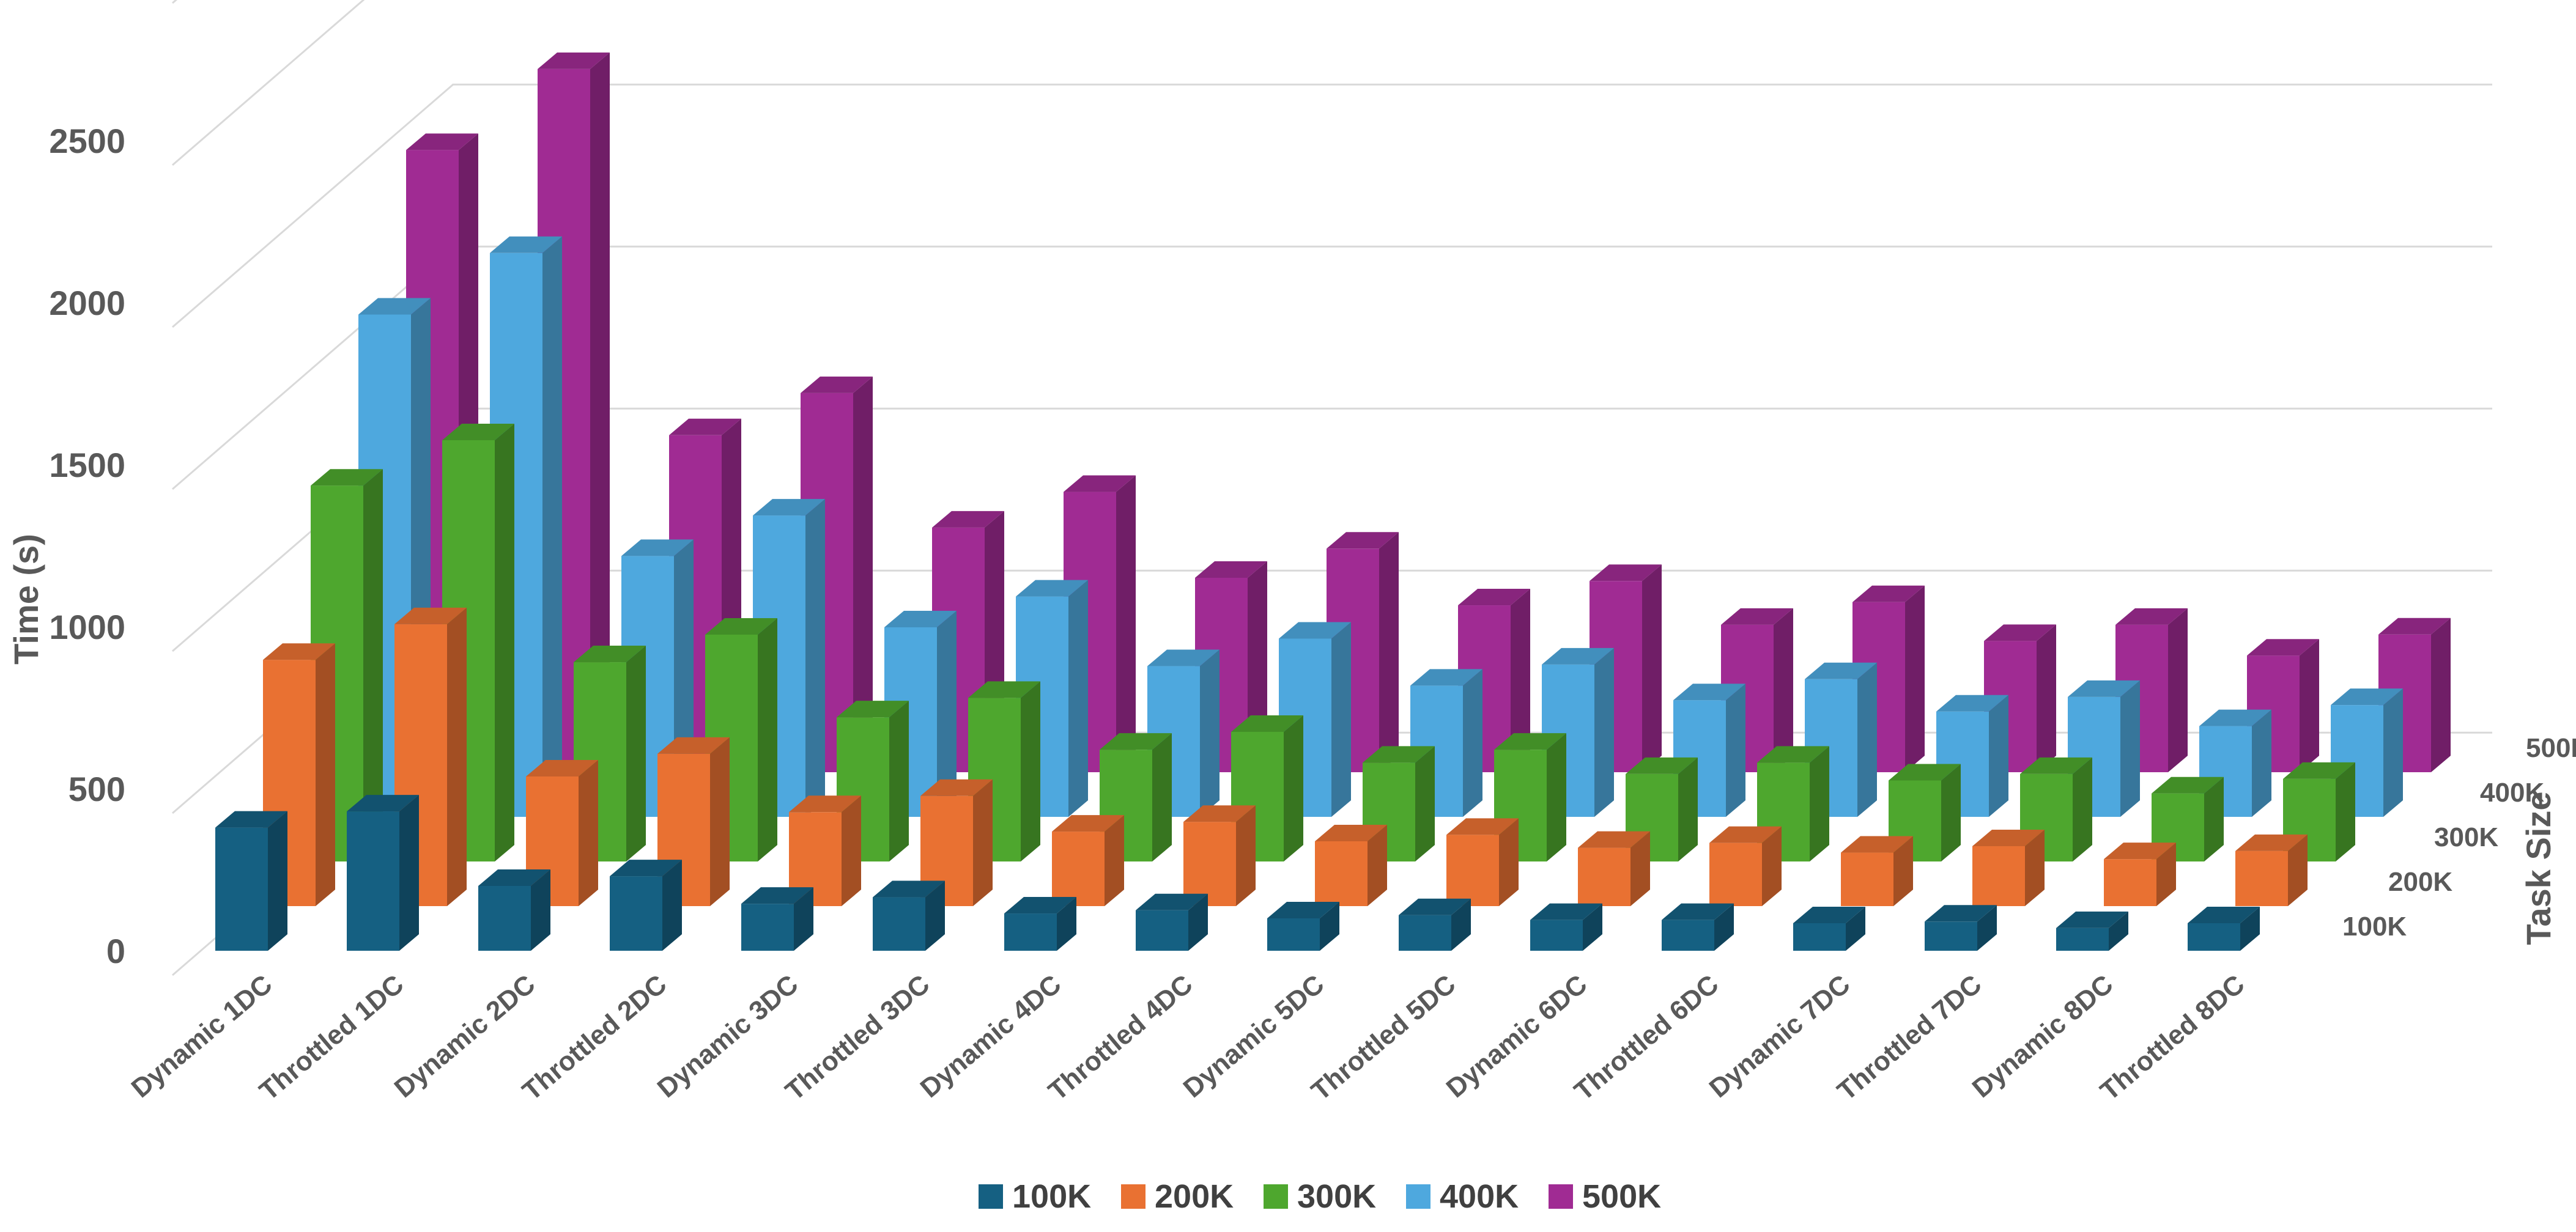 This screenshot has height=1232, width=2576. What do you see at coordinates (1383, 1038) in the screenshot?
I see `x-tick-label: Throttled 5DC` at bounding box center [1383, 1038].